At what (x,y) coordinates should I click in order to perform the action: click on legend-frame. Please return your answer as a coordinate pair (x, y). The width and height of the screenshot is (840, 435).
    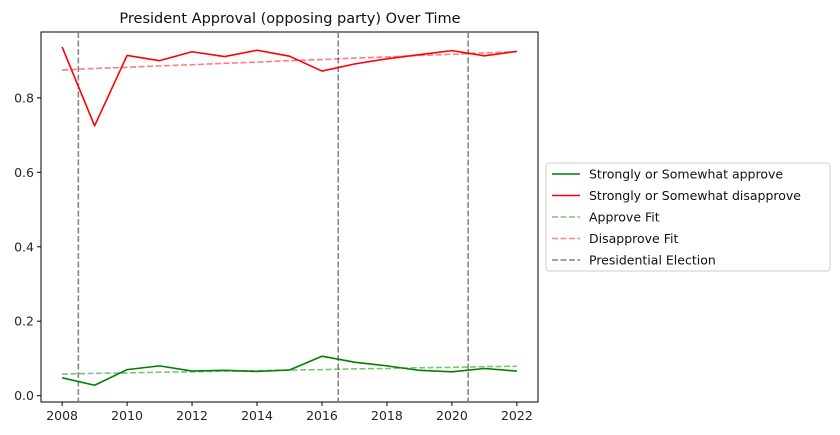
    Looking at the image, I should click on (688, 217).